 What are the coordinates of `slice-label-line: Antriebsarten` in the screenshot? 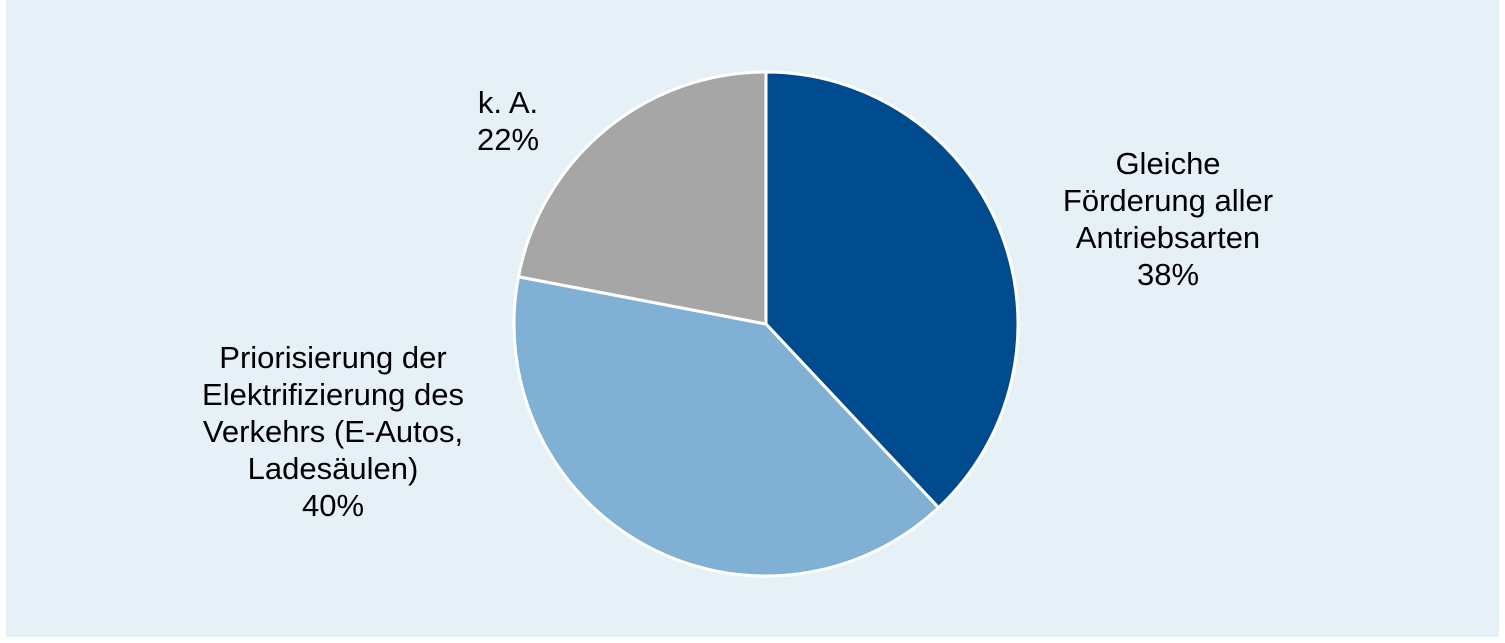 It's located at (1168, 237).